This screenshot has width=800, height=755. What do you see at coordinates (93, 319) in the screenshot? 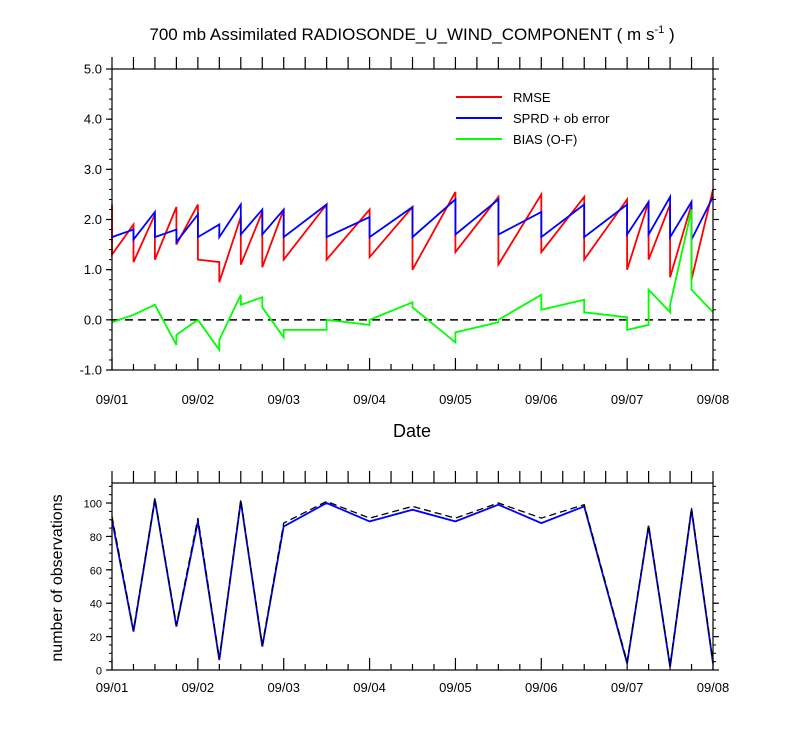
I see `y-tick-label: 0.0` at bounding box center [93, 319].